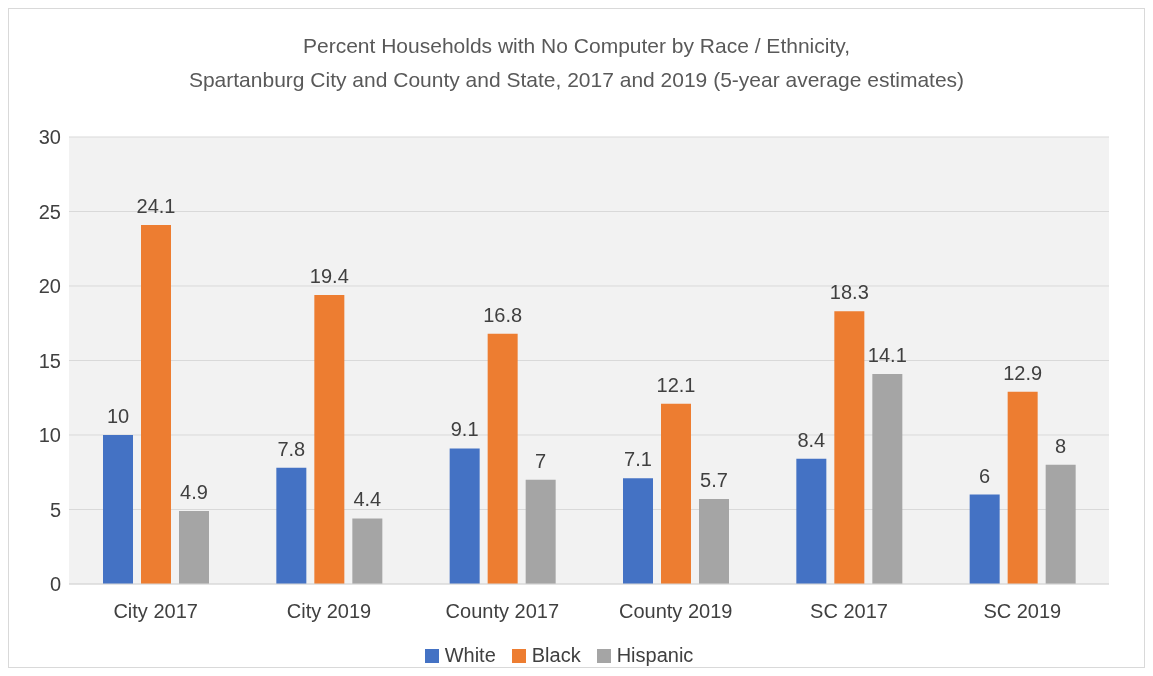 The height and width of the screenshot is (676, 1153). Describe the element at coordinates (367, 499) in the screenshot. I see `data-label: 4.4` at that location.